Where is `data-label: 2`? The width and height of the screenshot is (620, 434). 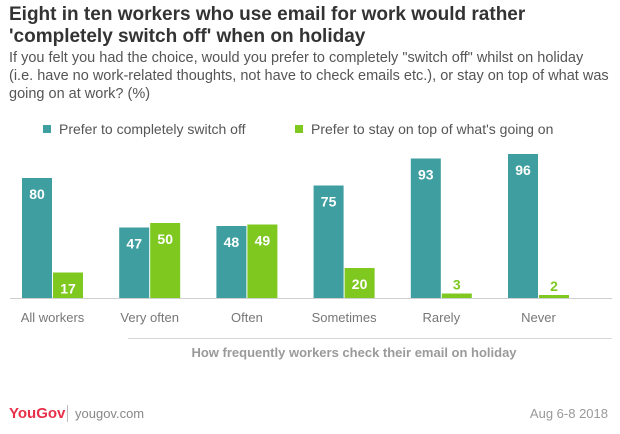
data-label: 2 is located at coordinates (554, 286).